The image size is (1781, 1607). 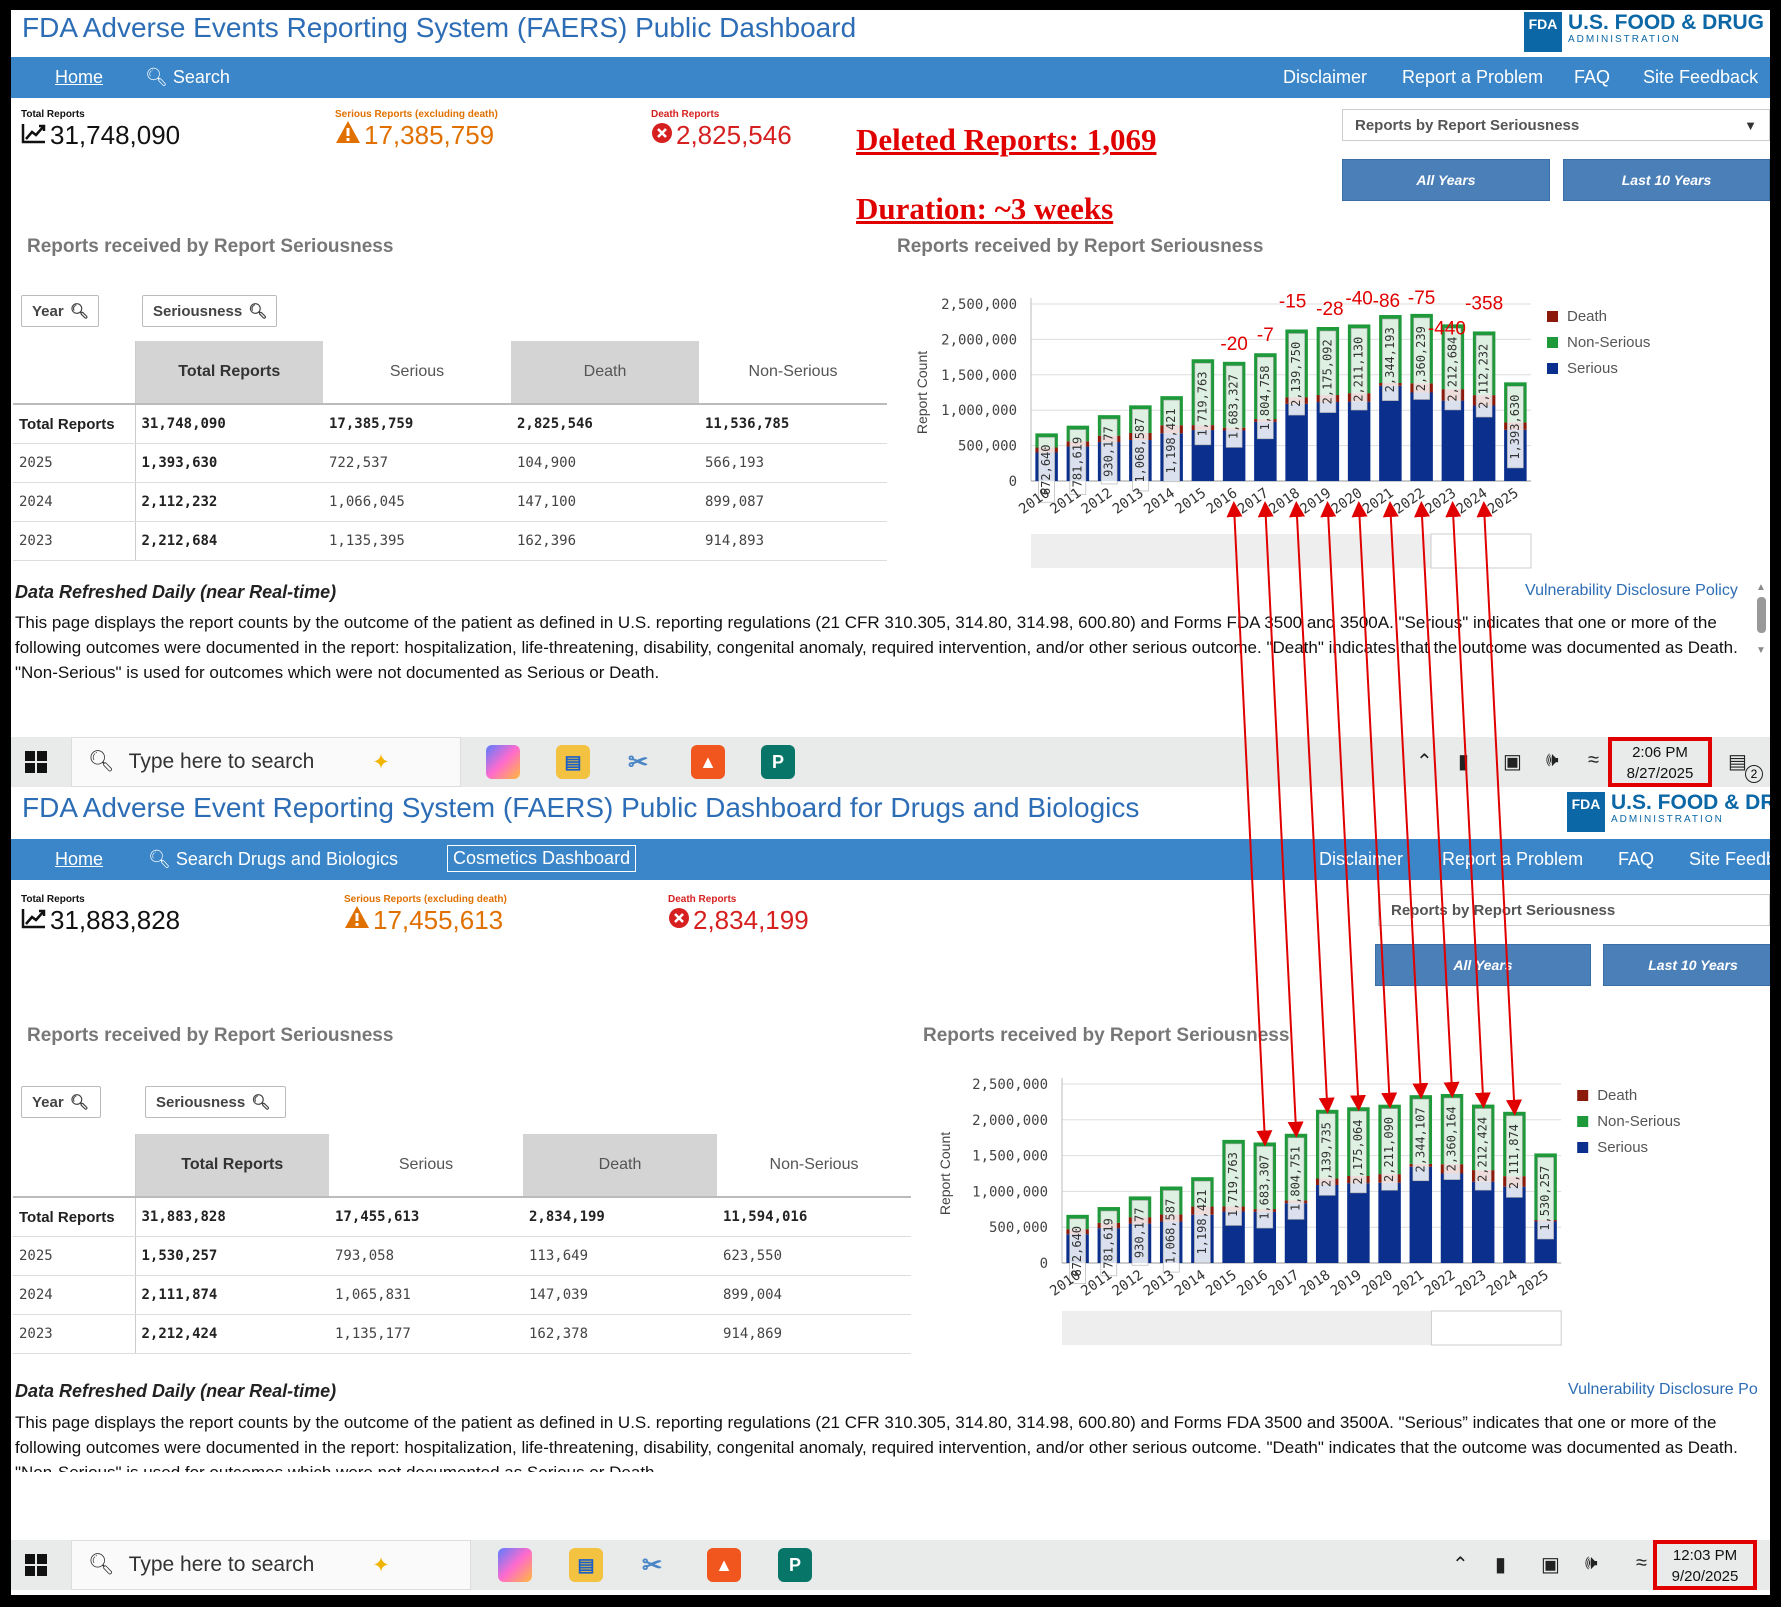 I want to click on taskbar-clock: 2:06 PM 8/27/2025, so click(x=1660, y=762).